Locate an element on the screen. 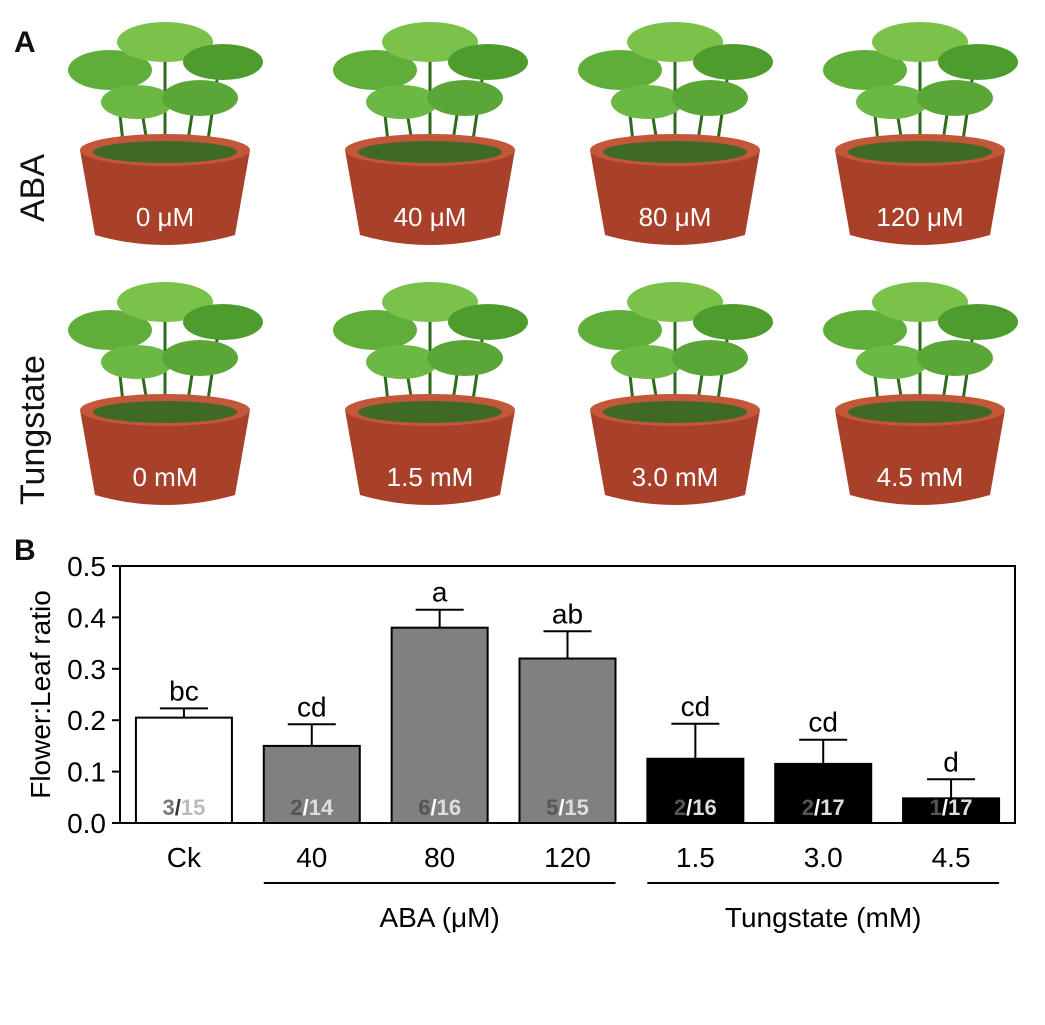 This screenshot has height=1025, width=1045. panel-a-label: A is located at coordinates (25, 42).